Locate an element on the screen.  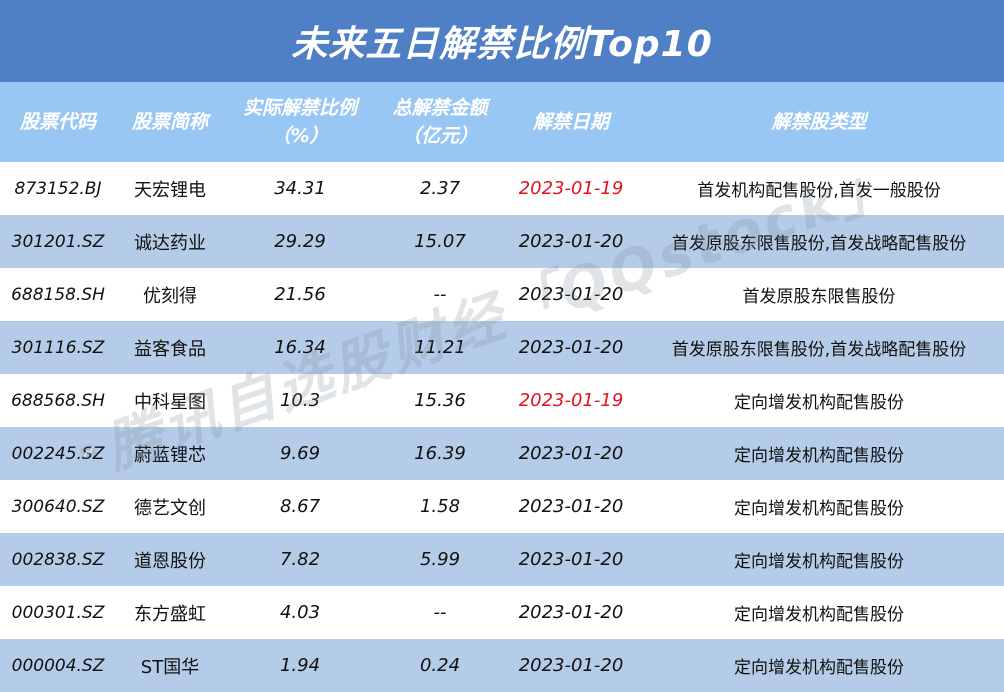
header-label: 实际解禁比例 is located at coordinates (299, 108).